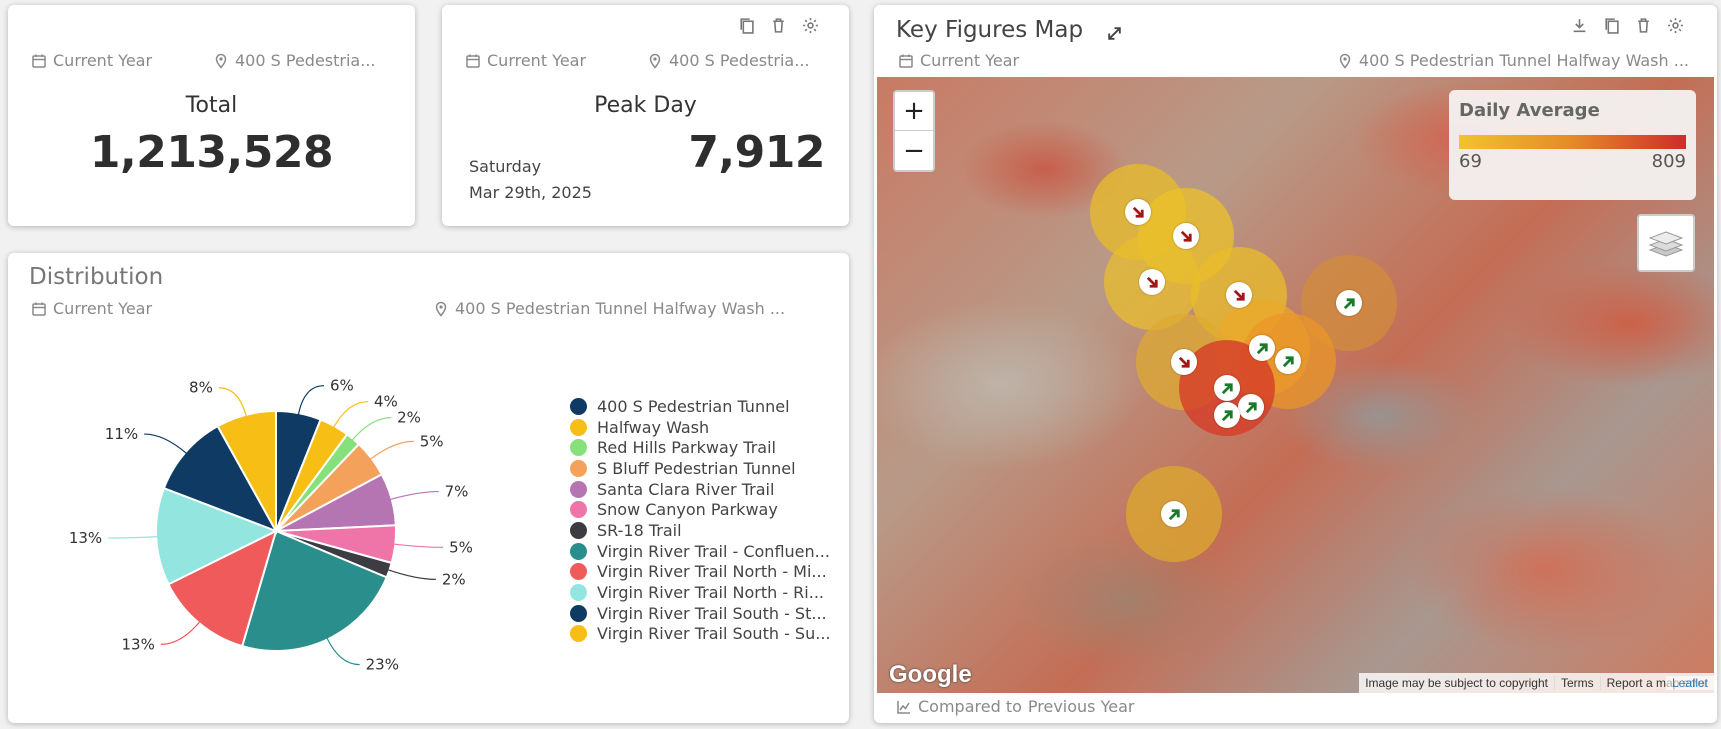  I want to click on legend-item: S Bluff Pedestrian Tunnel, so click(702, 468).